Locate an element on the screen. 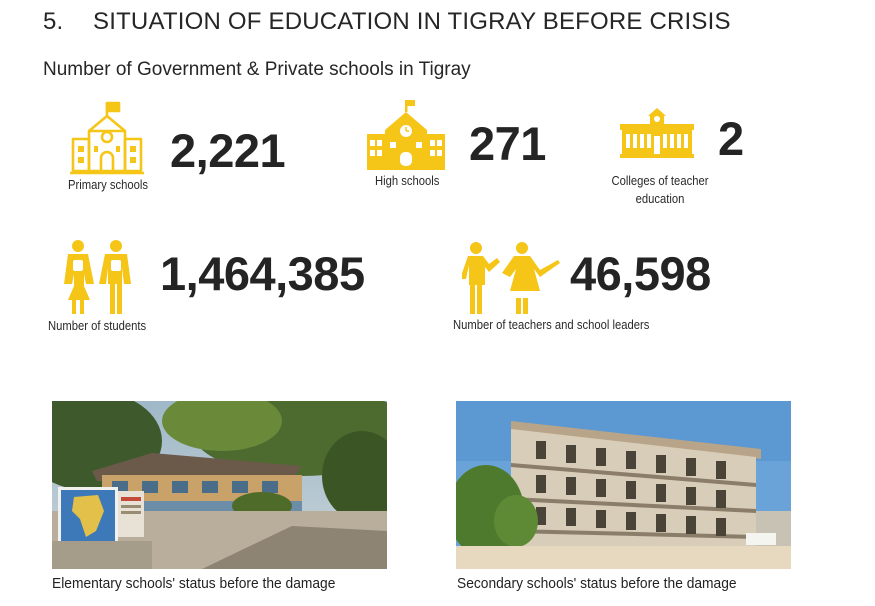 The width and height of the screenshot is (875, 606). elementary-school-photo is located at coordinates (219, 485).